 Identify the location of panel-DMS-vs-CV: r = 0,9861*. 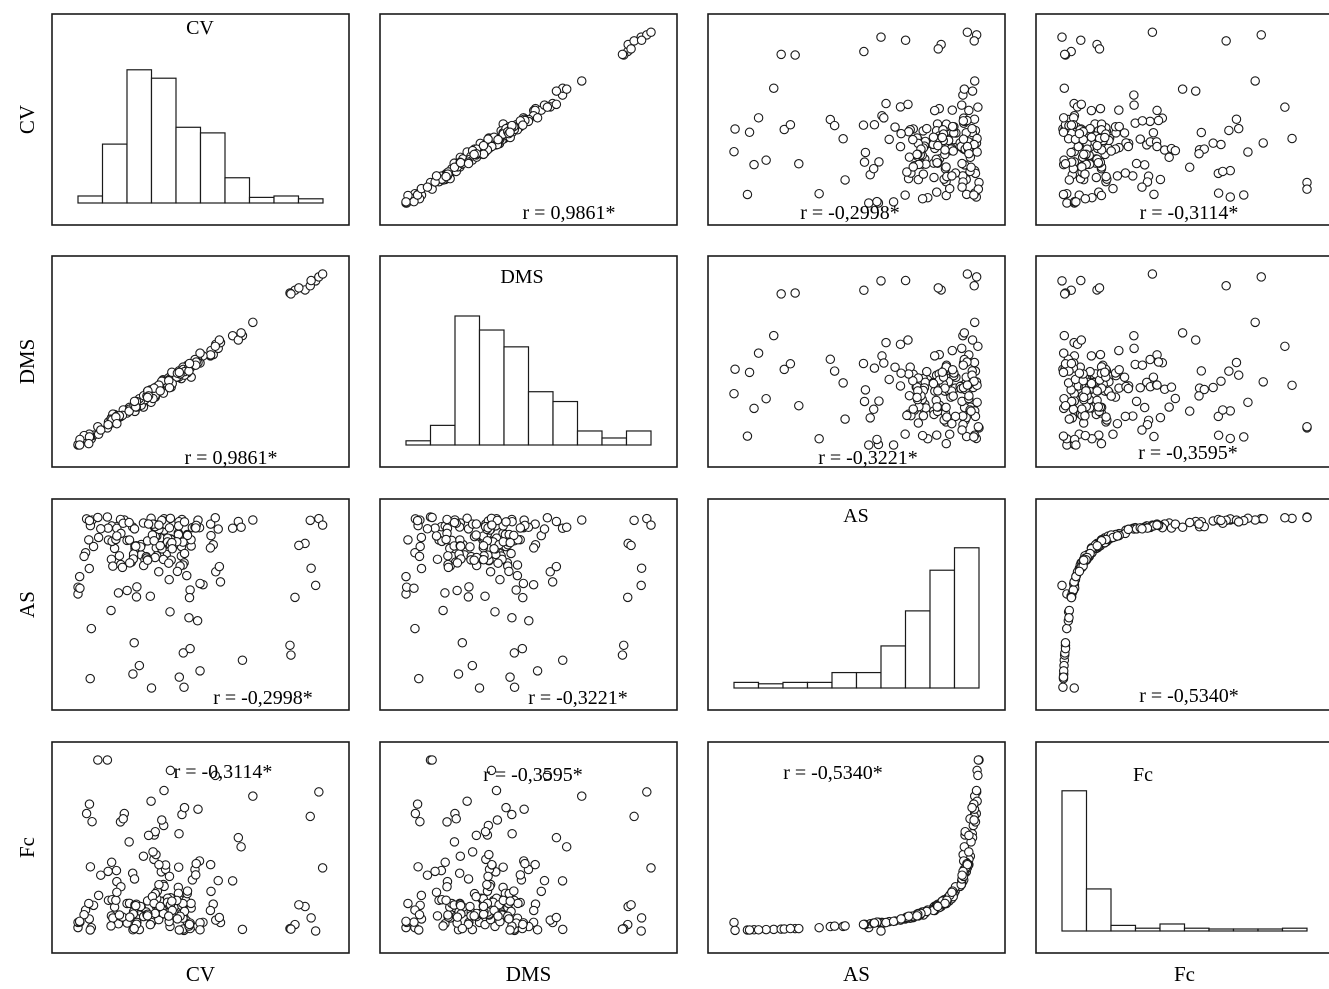
(200, 362).